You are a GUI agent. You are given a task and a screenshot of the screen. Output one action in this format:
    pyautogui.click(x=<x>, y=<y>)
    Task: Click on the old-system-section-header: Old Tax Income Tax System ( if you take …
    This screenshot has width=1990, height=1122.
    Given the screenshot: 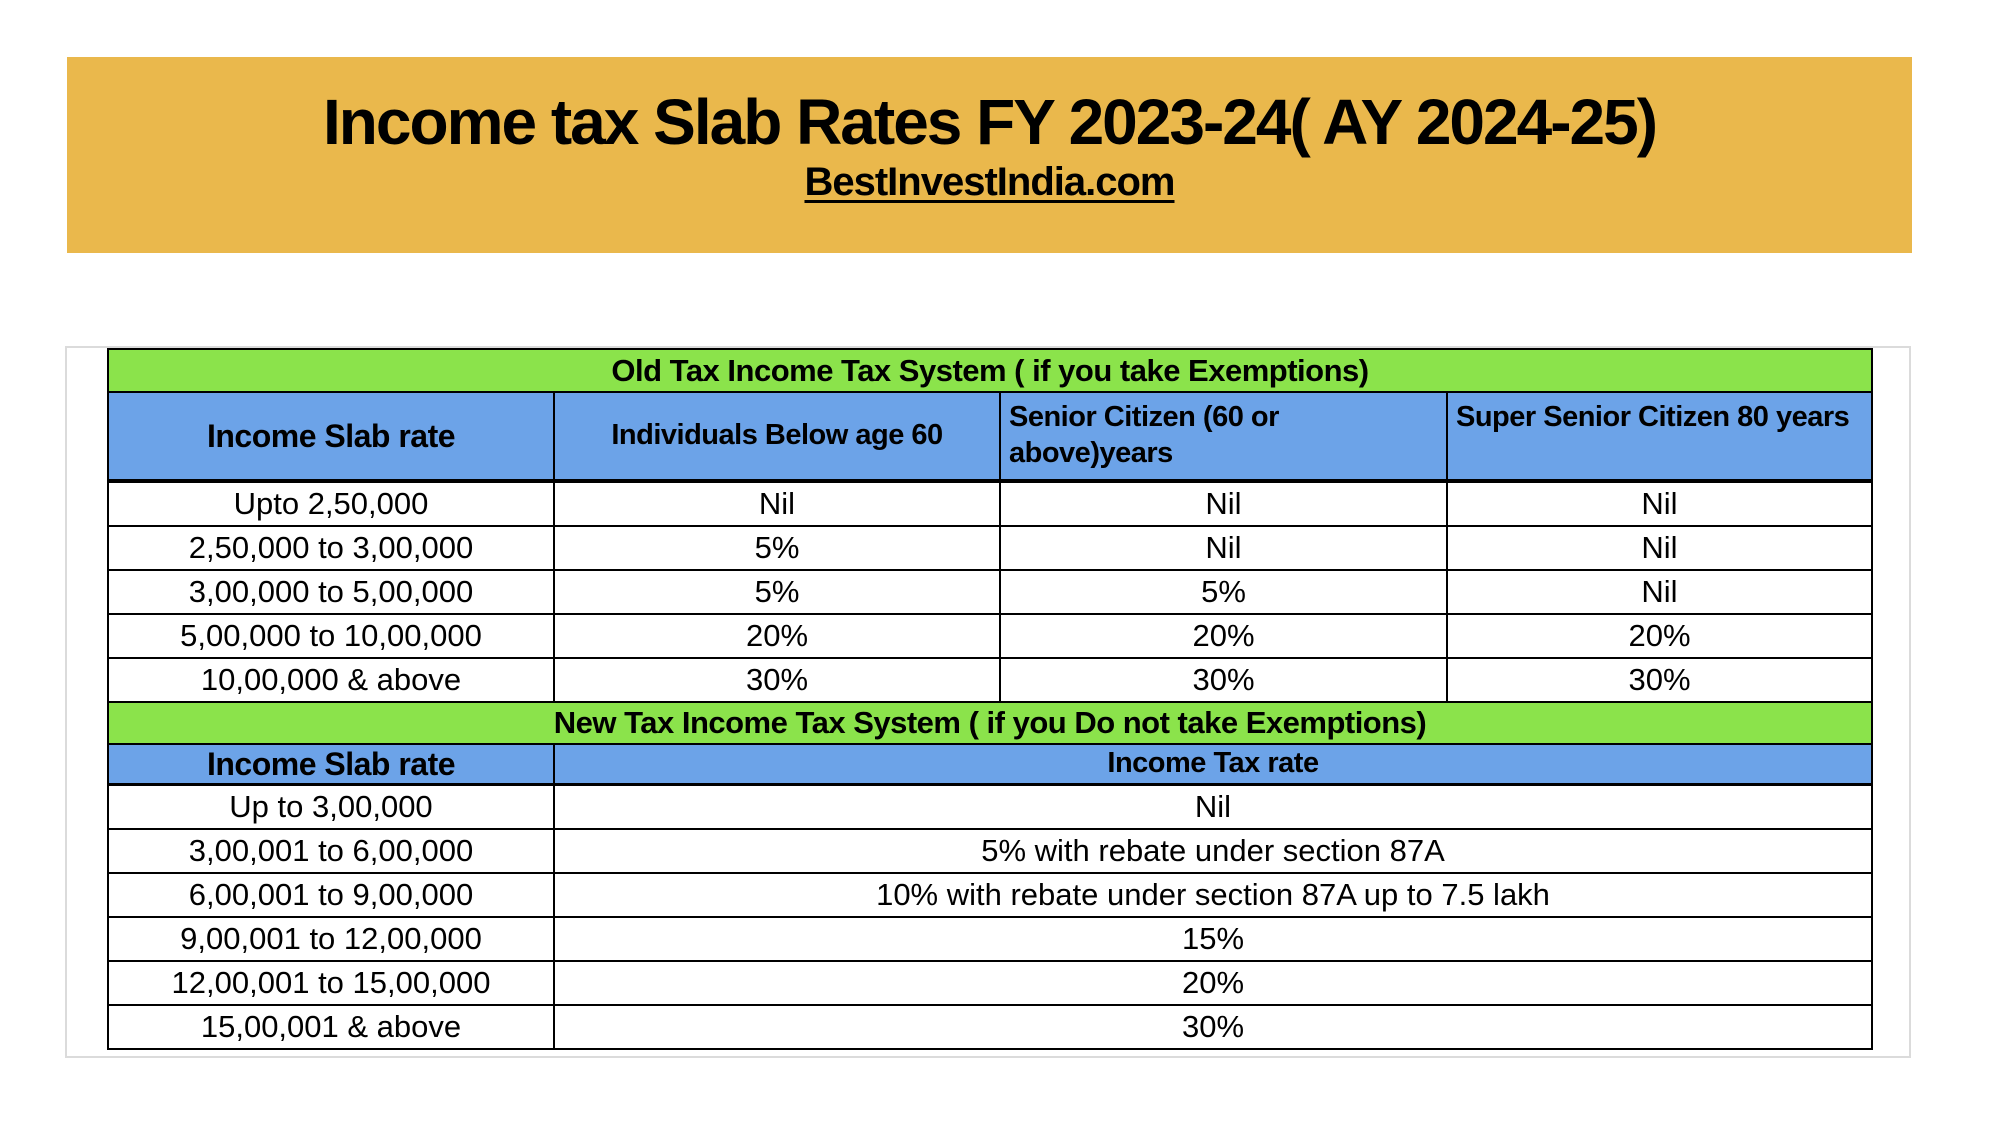 What is the action you would take?
    pyautogui.click(x=990, y=370)
    